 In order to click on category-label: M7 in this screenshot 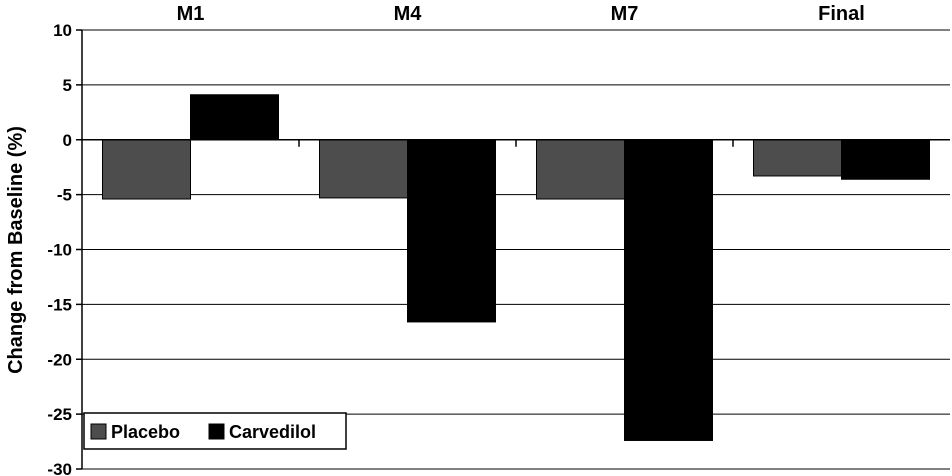, I will do `click(625, 14)`.